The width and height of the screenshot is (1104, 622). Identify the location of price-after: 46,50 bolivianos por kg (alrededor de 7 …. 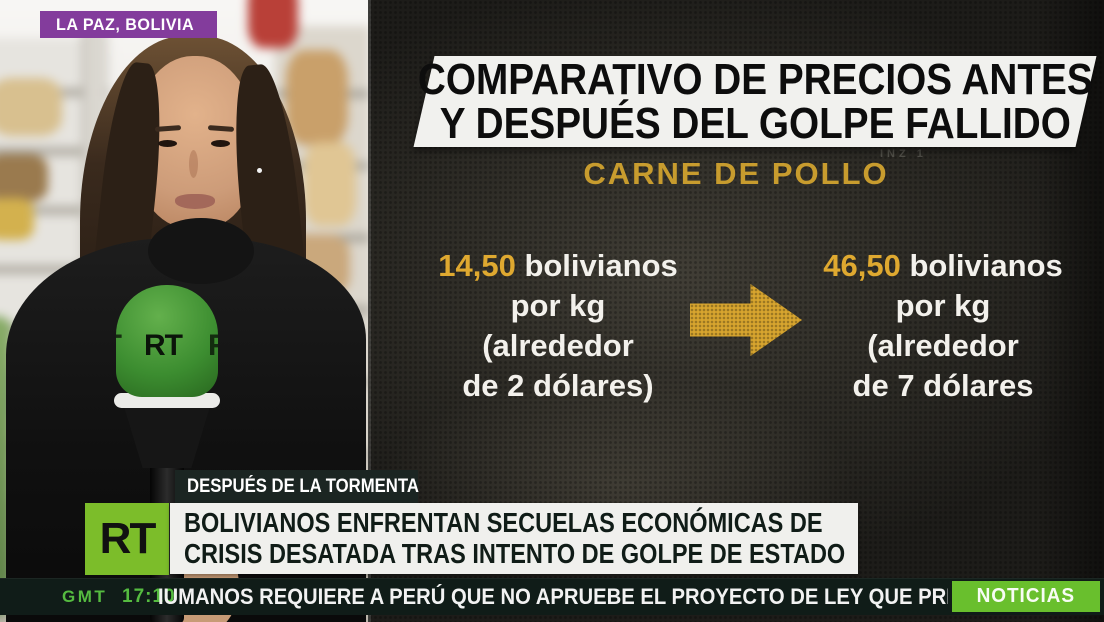
(943, 326).